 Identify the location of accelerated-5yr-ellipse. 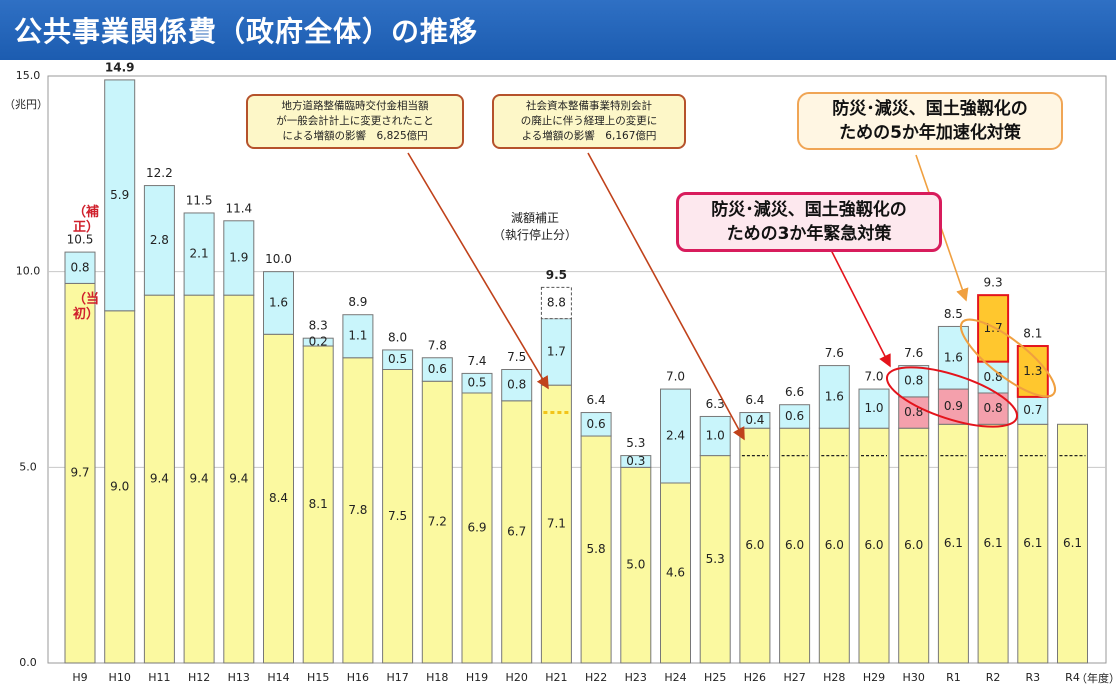
(1008, 358).